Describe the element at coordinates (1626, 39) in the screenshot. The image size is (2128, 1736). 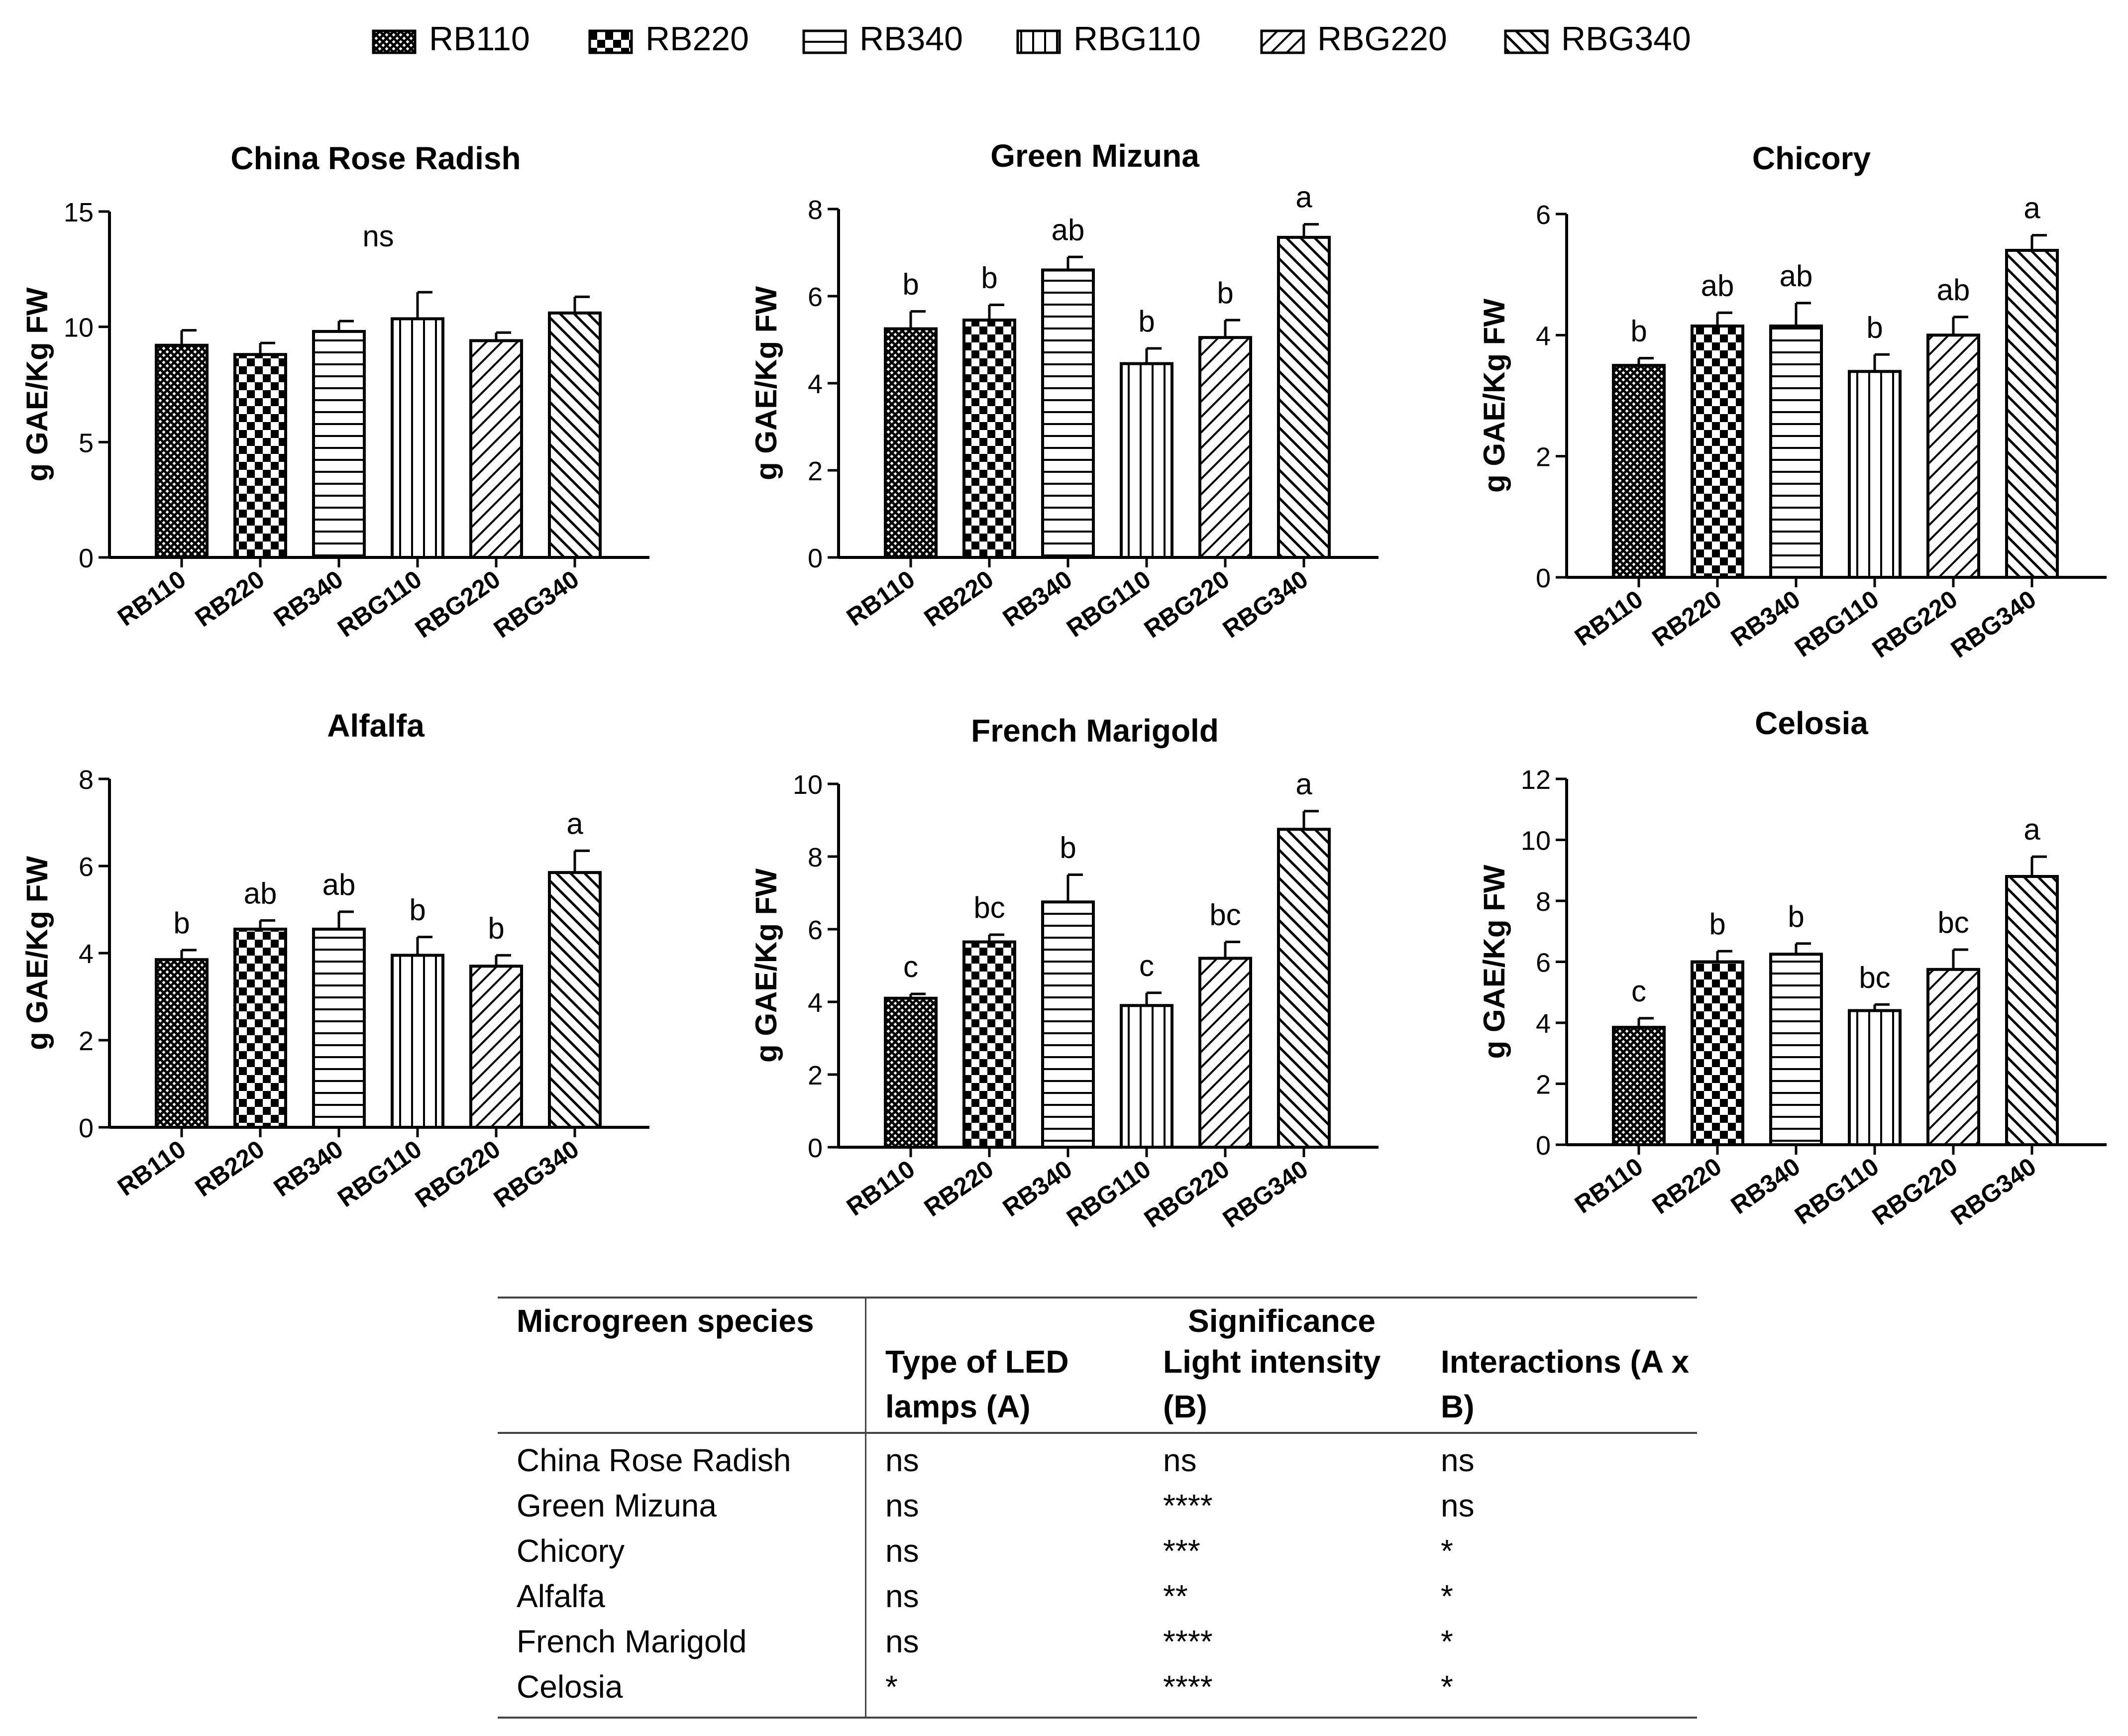
I see `legend-label: RBG340` at that location.